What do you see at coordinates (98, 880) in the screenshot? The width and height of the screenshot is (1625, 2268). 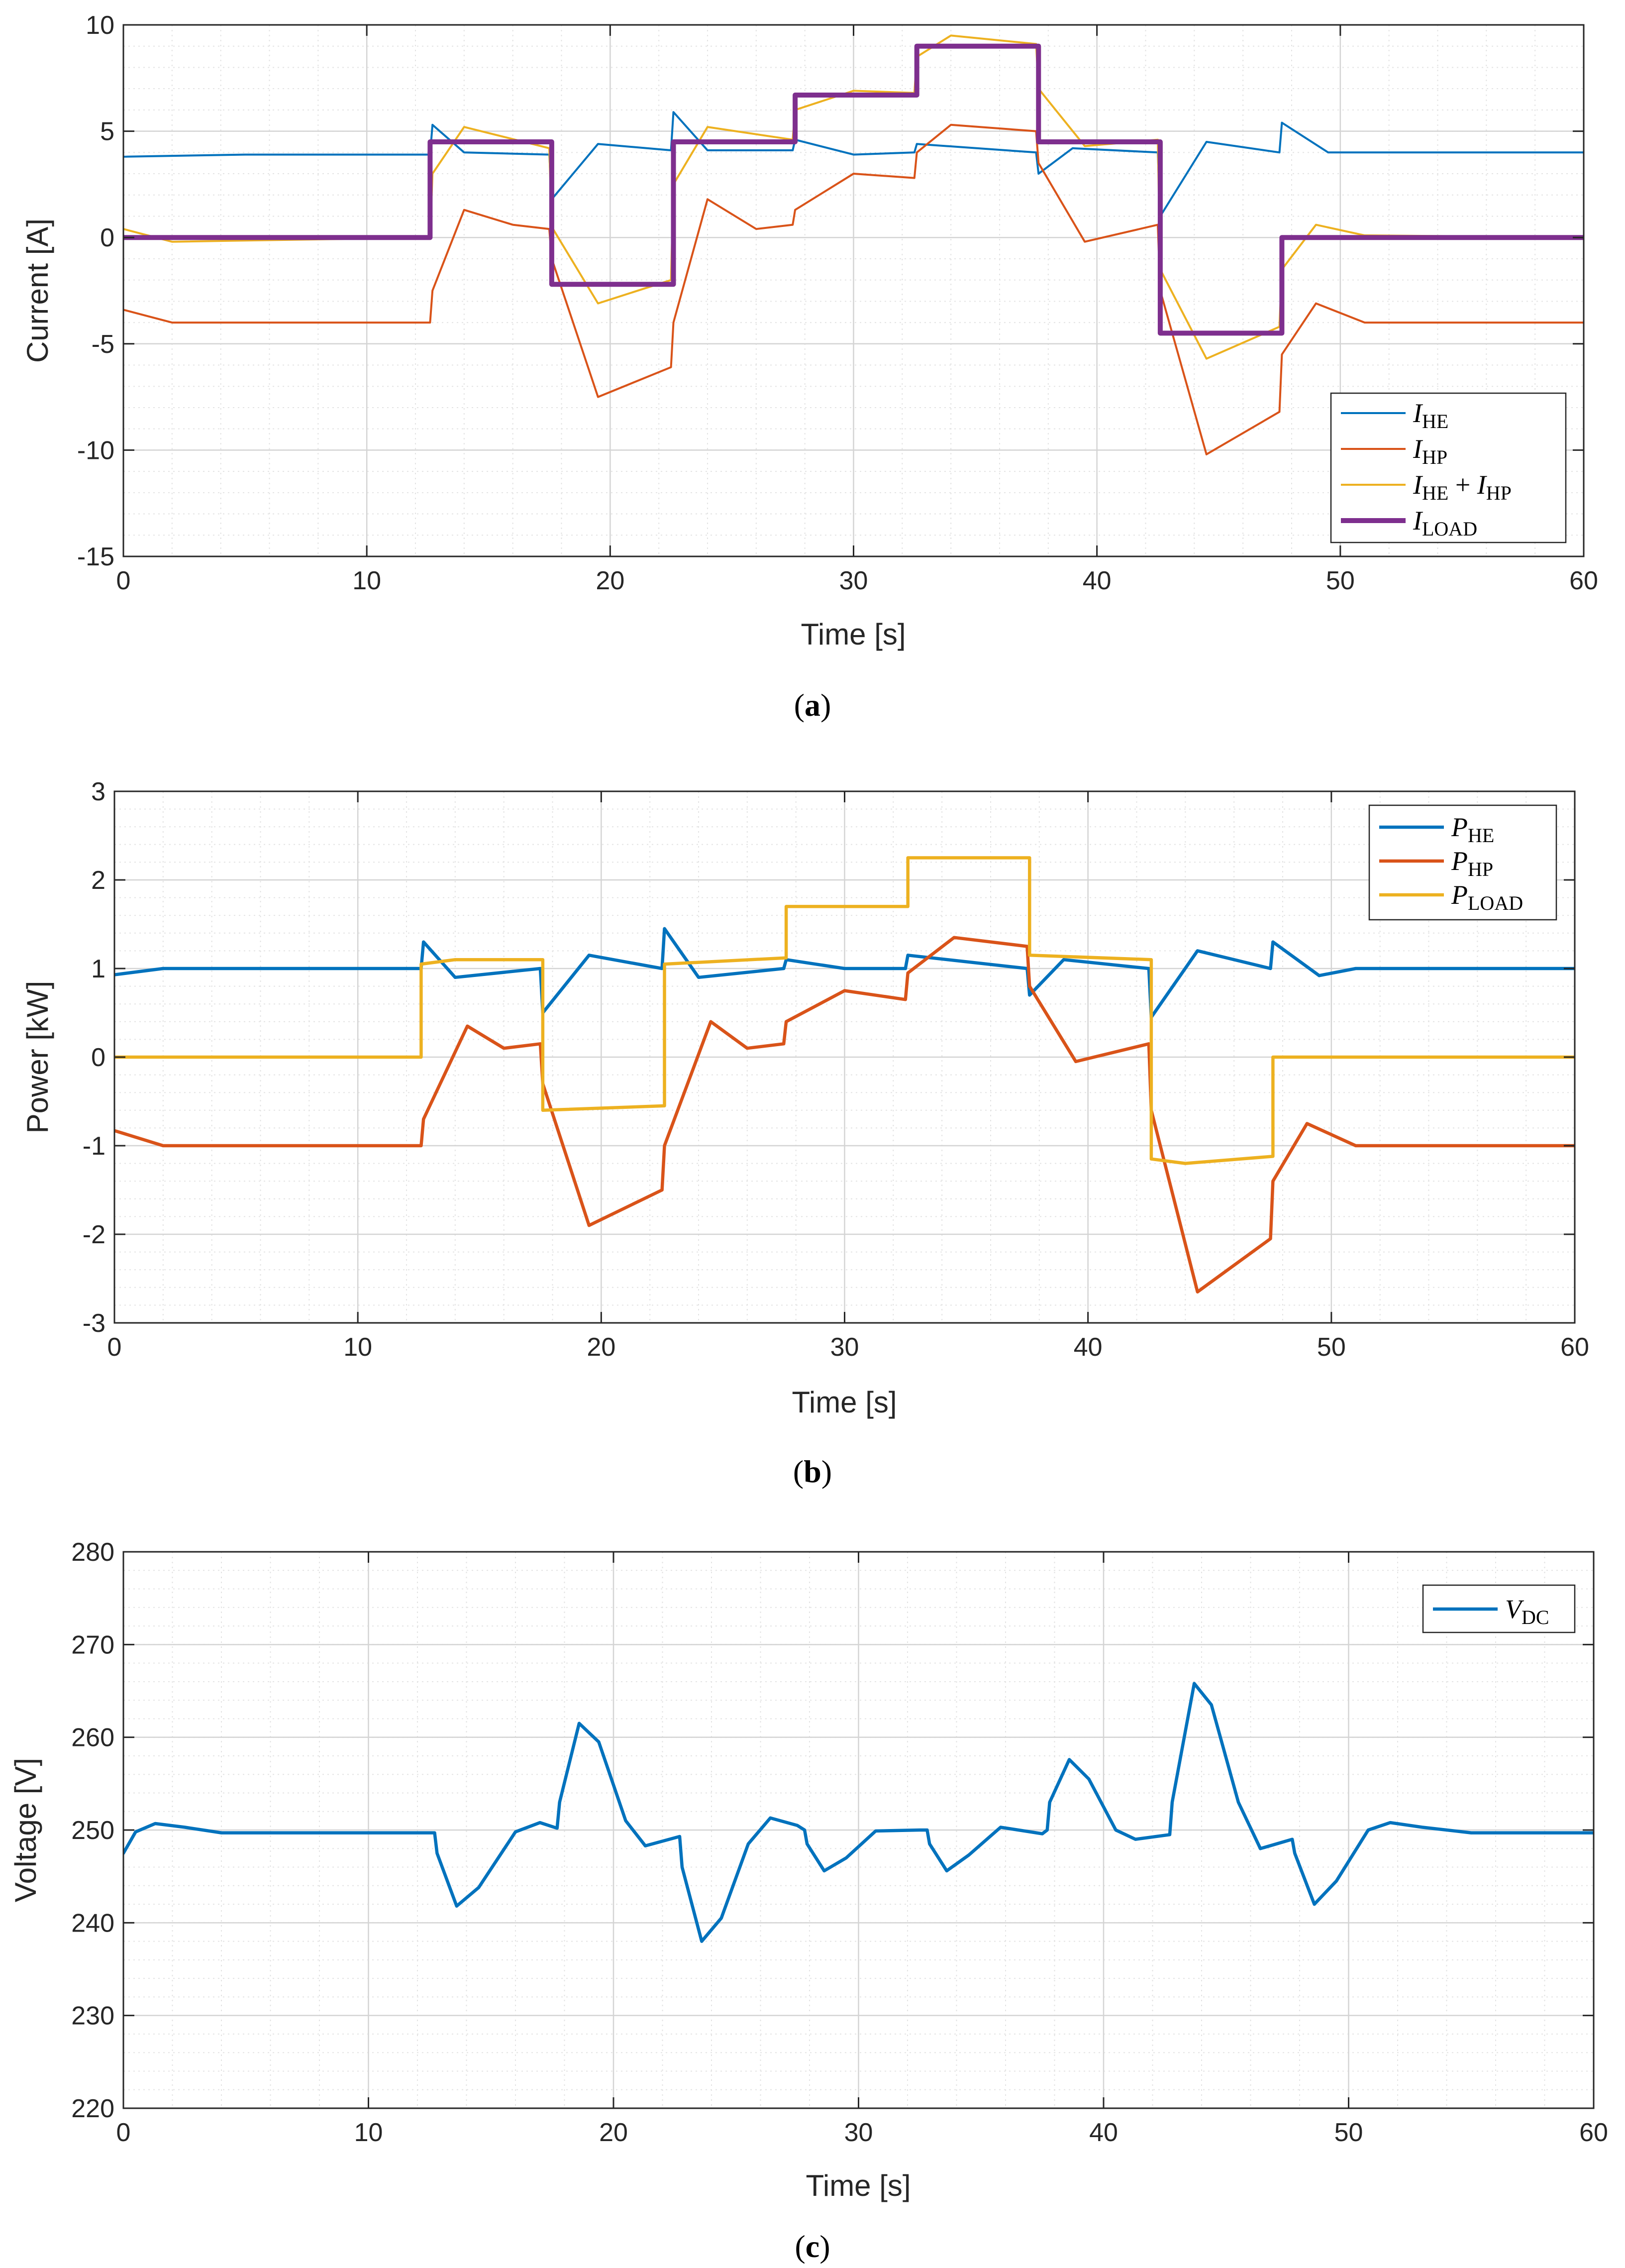 I see `y-tick-label-b: 2` at bounding box center [98, 880].